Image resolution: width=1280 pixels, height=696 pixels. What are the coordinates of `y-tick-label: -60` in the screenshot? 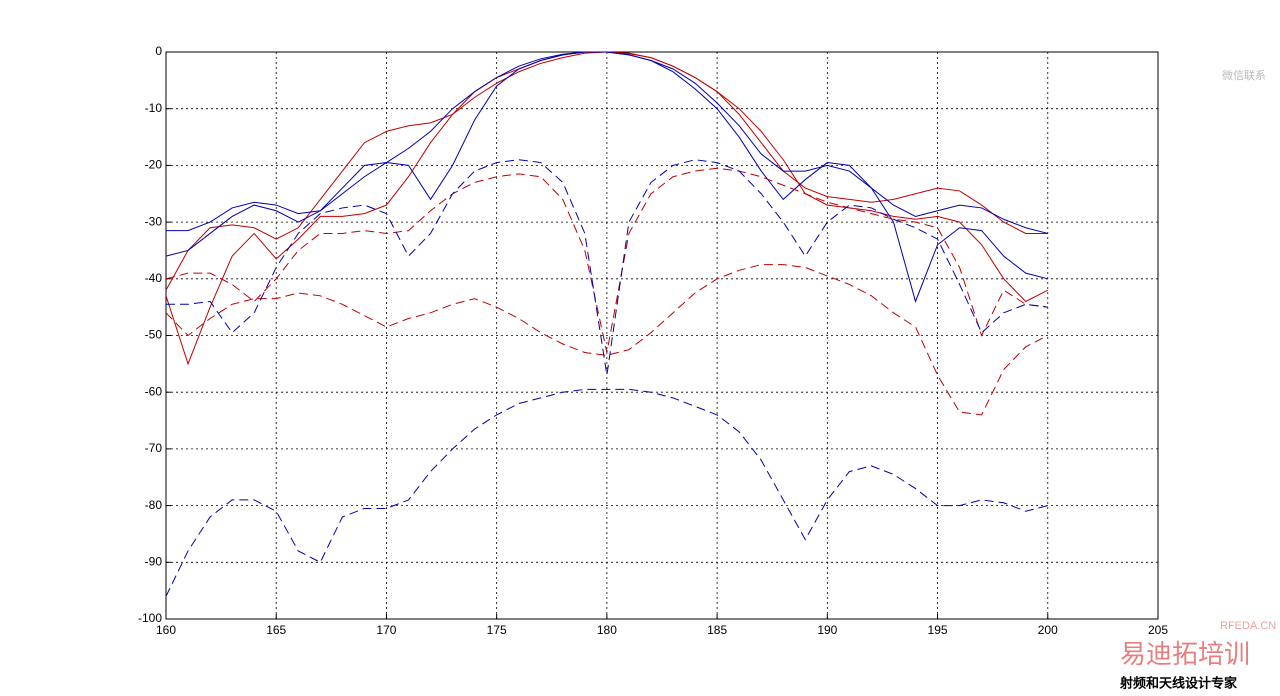 It's located at (154, 391).